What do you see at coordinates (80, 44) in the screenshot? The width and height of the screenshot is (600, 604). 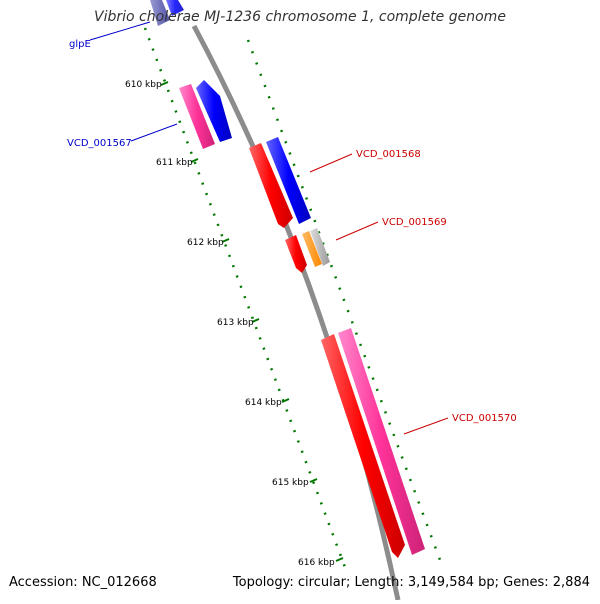 I see `gene-label-glpe: glpE` at bounding box center [80, 44].